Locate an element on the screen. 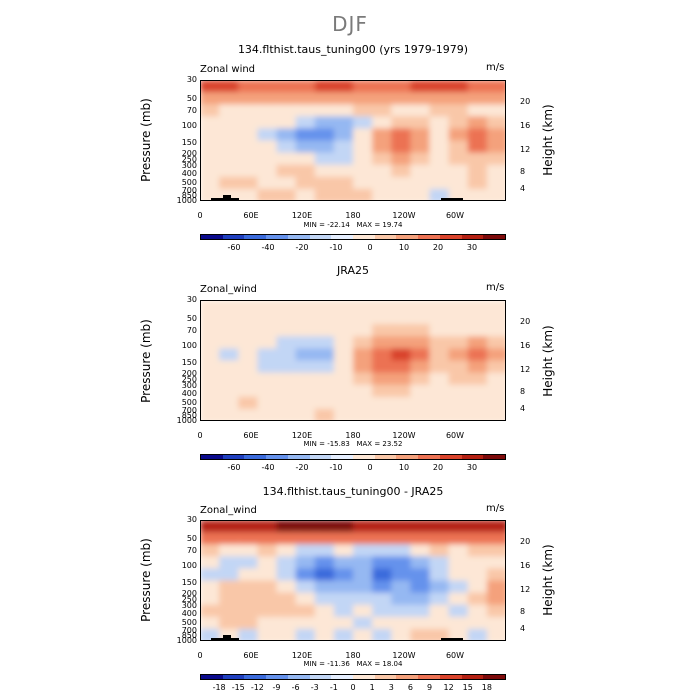  panel-1-ylabel: Pressure (mb) is located at coordinates (146, 140).